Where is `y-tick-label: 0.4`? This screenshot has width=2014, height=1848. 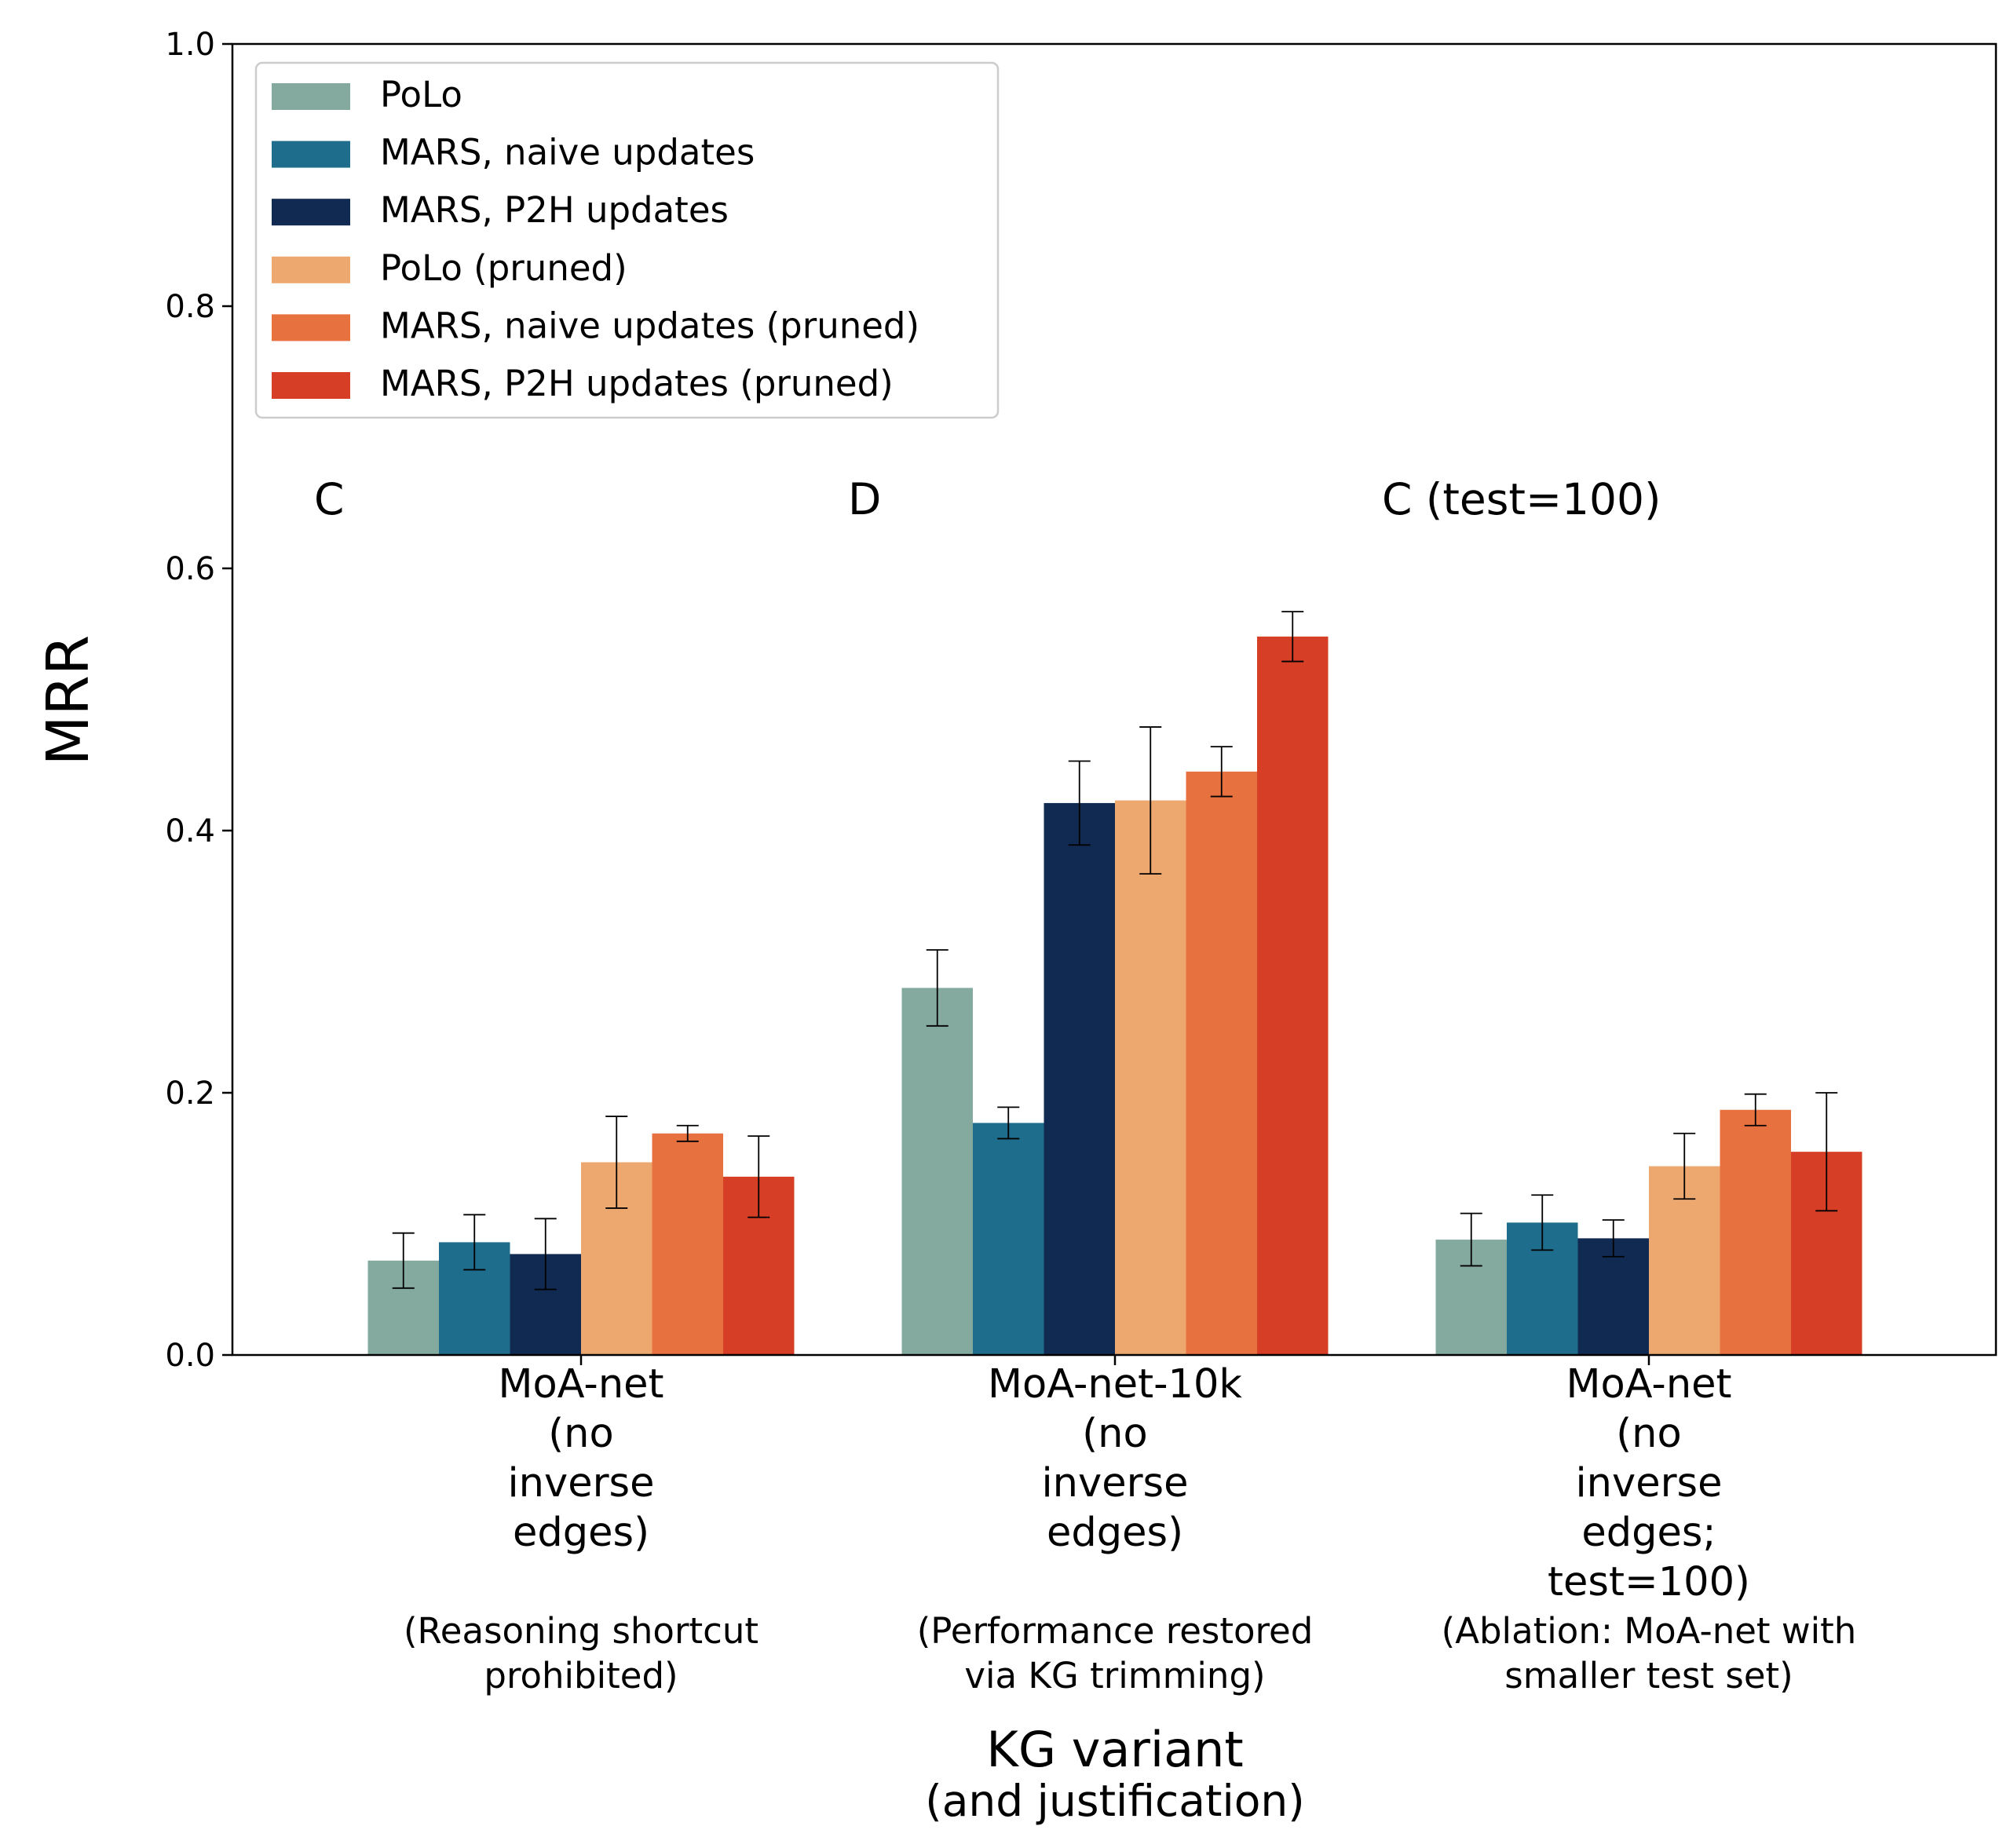
y-tick-label: 0.4 is located at coordinates (190, 831).